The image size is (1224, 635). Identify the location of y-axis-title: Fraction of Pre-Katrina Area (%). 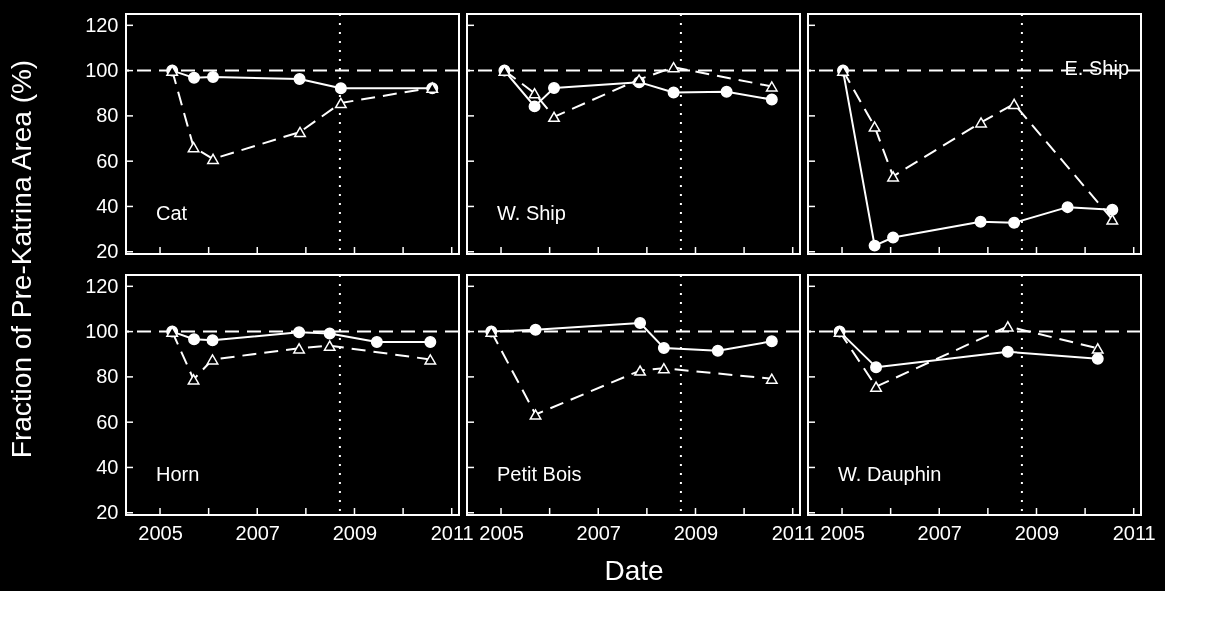
(21, 259).